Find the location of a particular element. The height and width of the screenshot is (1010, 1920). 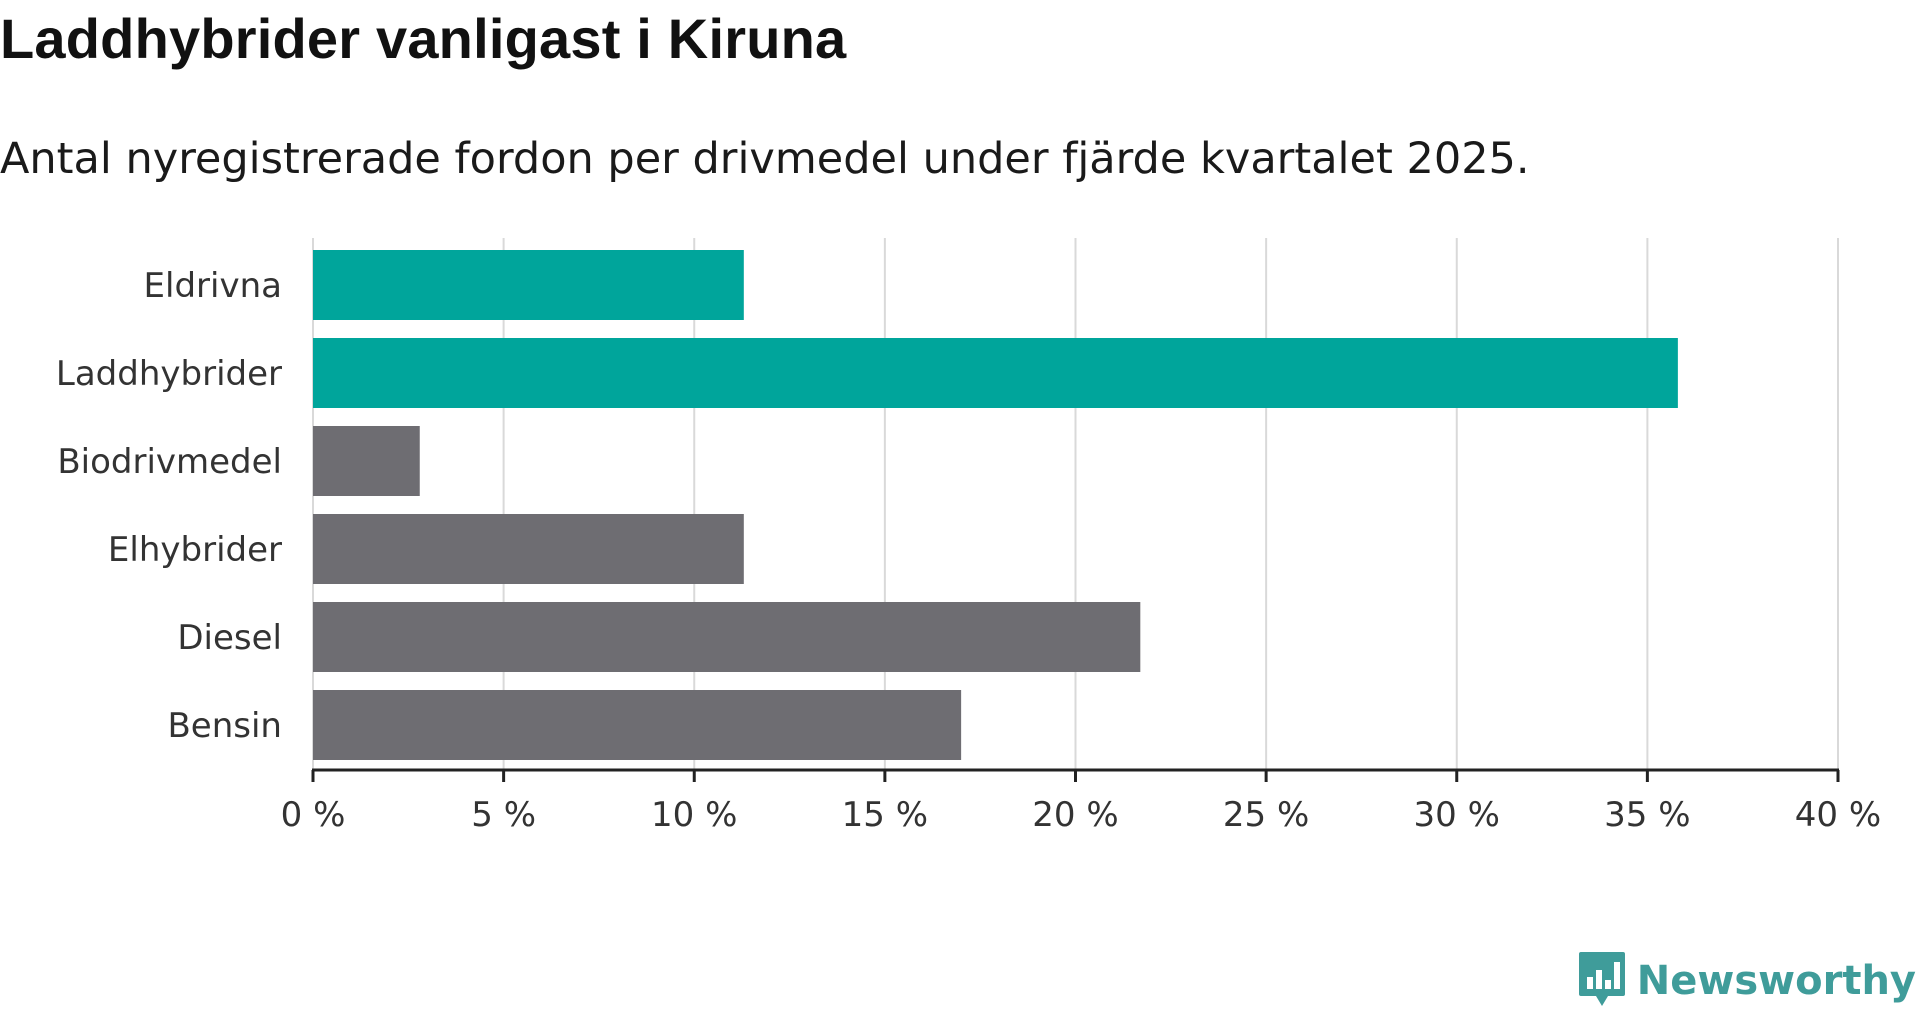

chart-title: Laddhybrider vanligast i Kiruna is located at coordinates (423, 38).